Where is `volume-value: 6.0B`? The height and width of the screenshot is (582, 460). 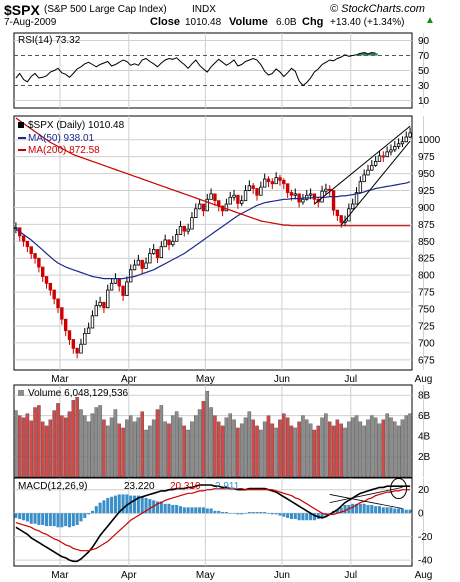
volume-value: 6.0B is located at coordinates (286, 22).